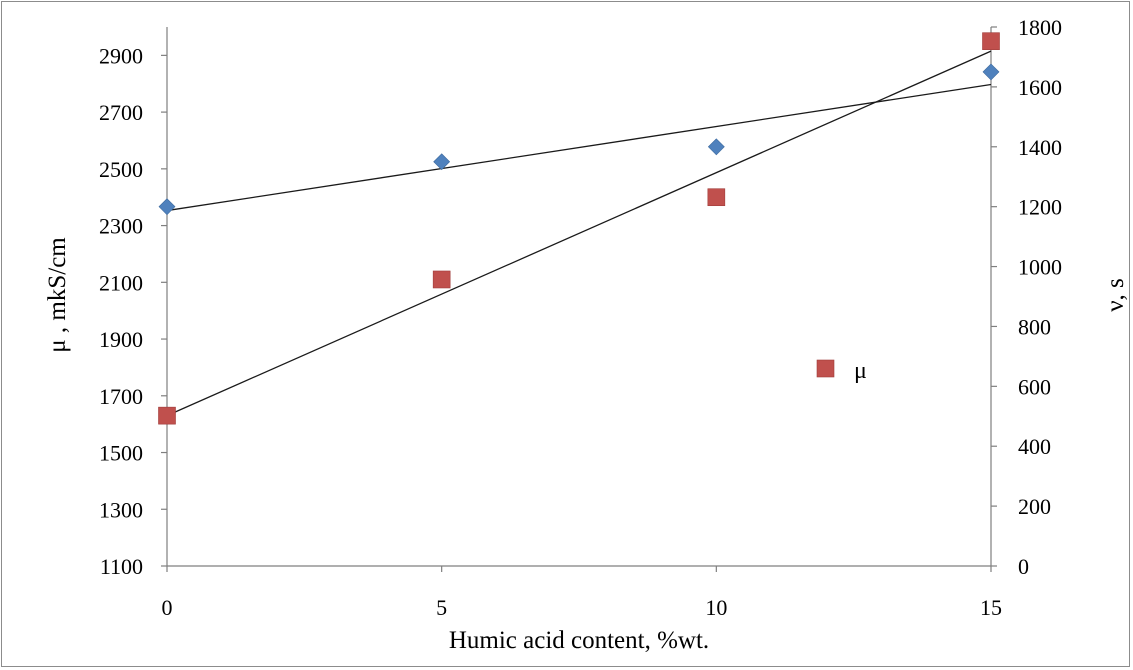 This screenshot has width=1133, height=670. What do you see at coordinates (121, 282) in the screenshot?
I see `left-y-tick-label: 2100` at bounding box center [121, 282].